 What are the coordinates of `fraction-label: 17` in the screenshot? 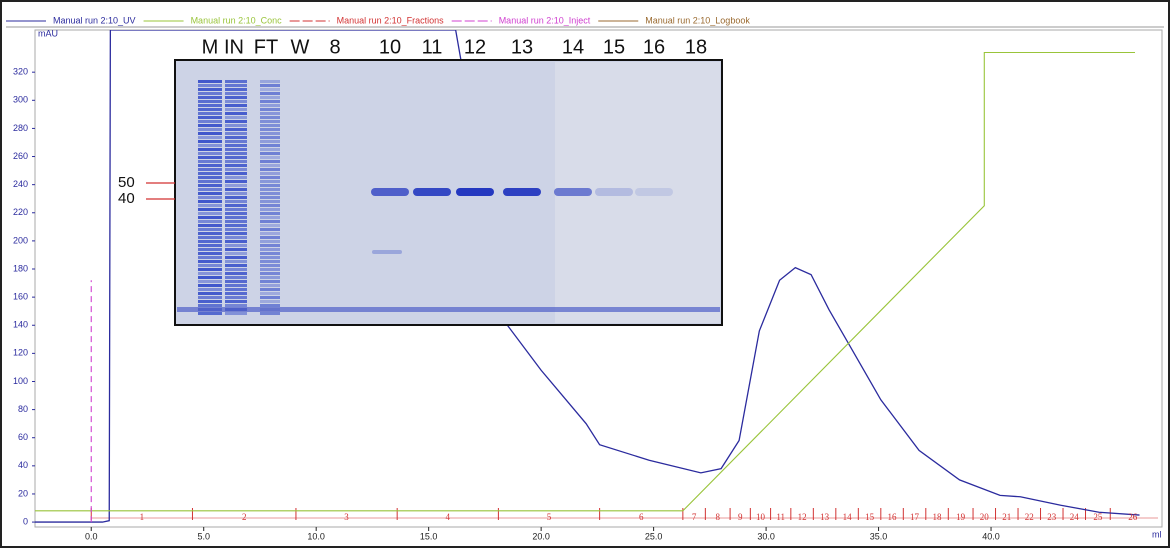 It's located at (915, 517).